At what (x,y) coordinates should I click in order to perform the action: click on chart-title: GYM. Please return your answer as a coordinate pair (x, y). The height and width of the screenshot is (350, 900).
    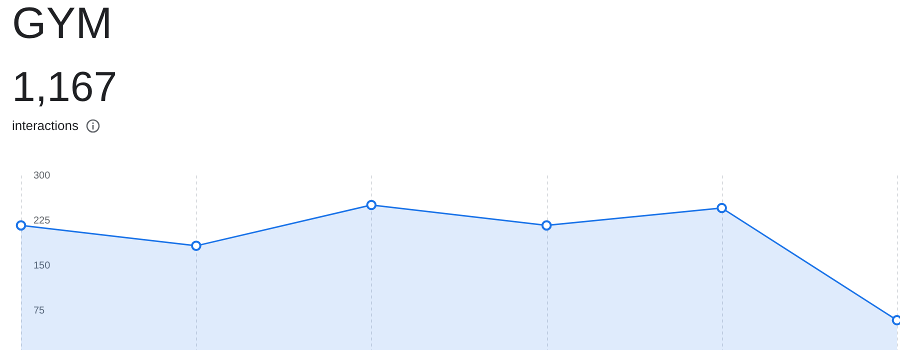
    Looking at the image, I should click on (62, 24).